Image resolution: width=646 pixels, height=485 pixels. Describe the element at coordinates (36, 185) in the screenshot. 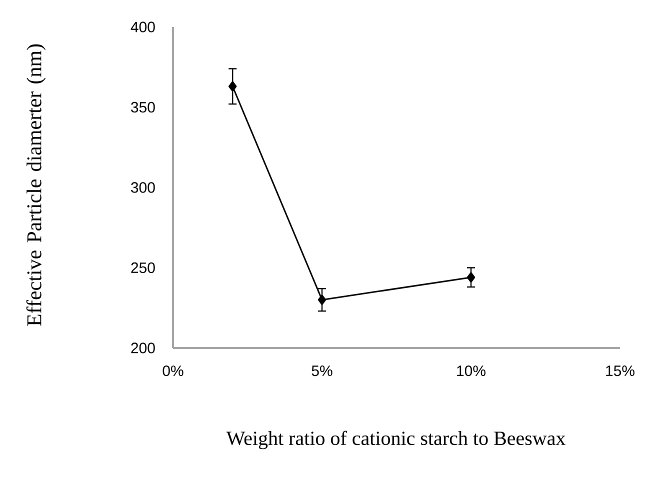

I see `y-axis-title: Effective Particle diamerter (nm)` at that location.